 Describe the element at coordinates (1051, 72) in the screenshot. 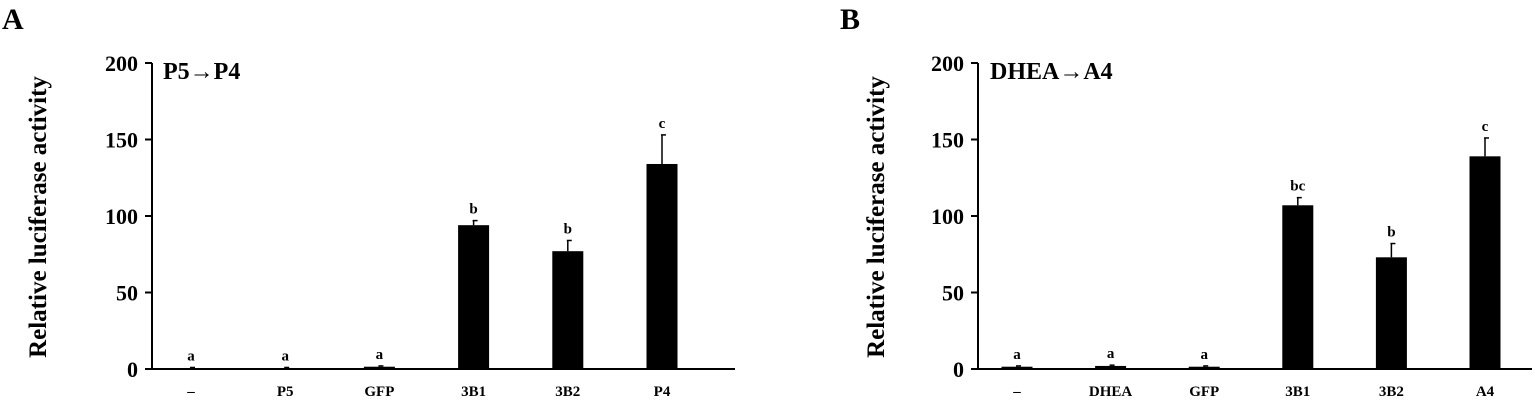

I see `chart-title-b: DHEA→A4` at that location.